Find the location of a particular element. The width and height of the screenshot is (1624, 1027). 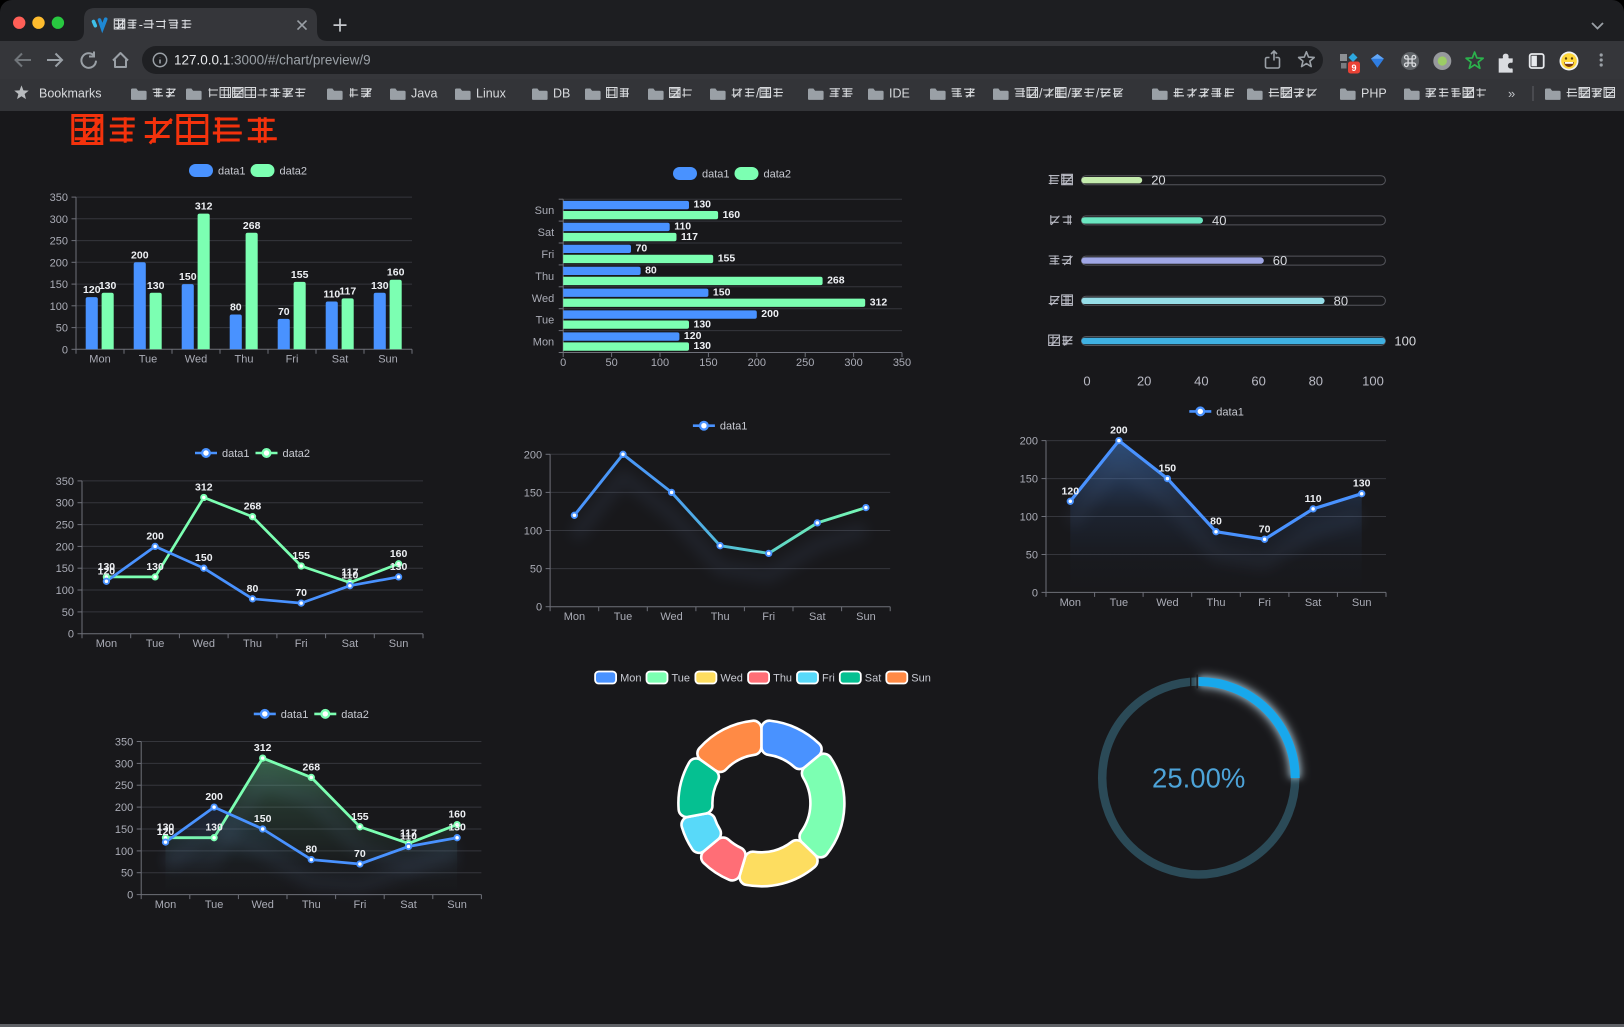

svg-text: IDE is located at coordinates (899, 94).